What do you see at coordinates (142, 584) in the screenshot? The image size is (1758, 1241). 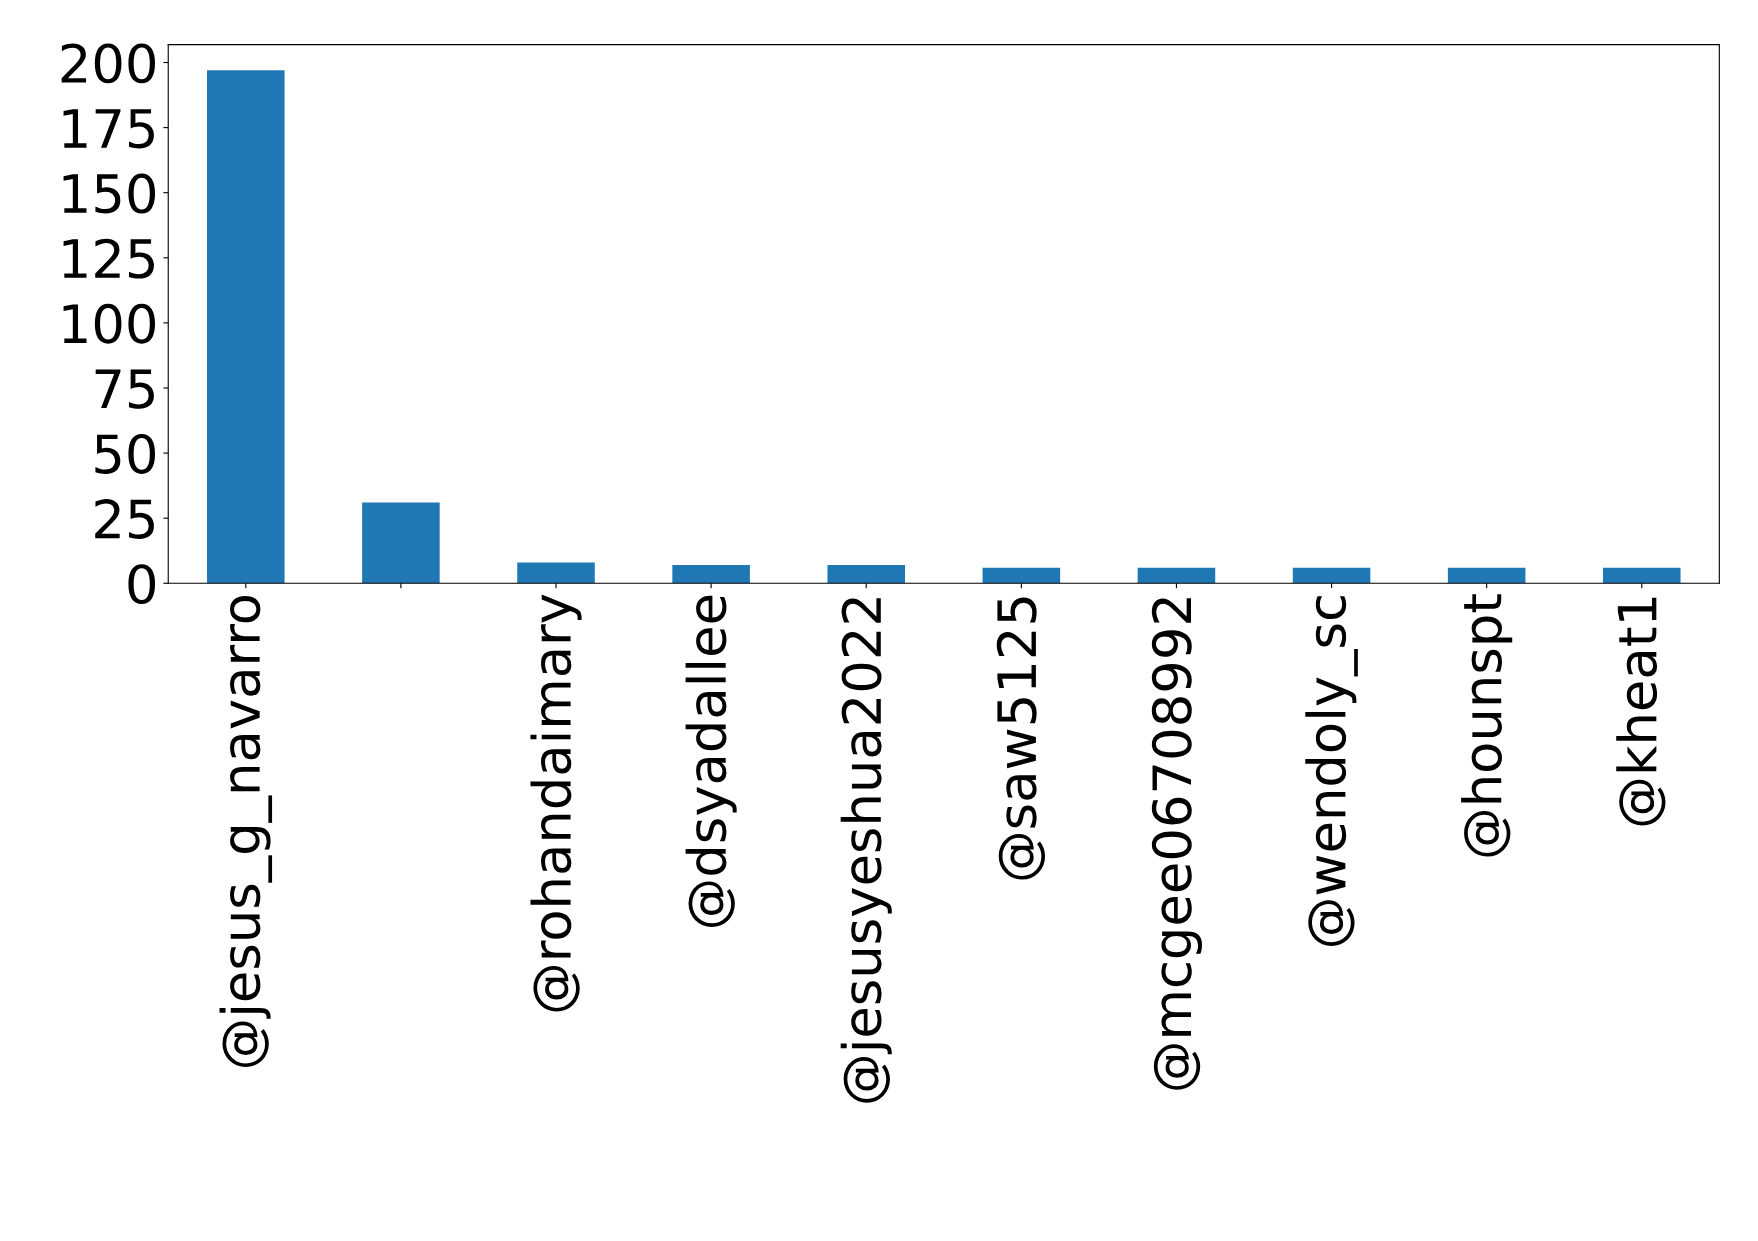 I see `y-tick-label: 0` at bounding box center [142, 584].